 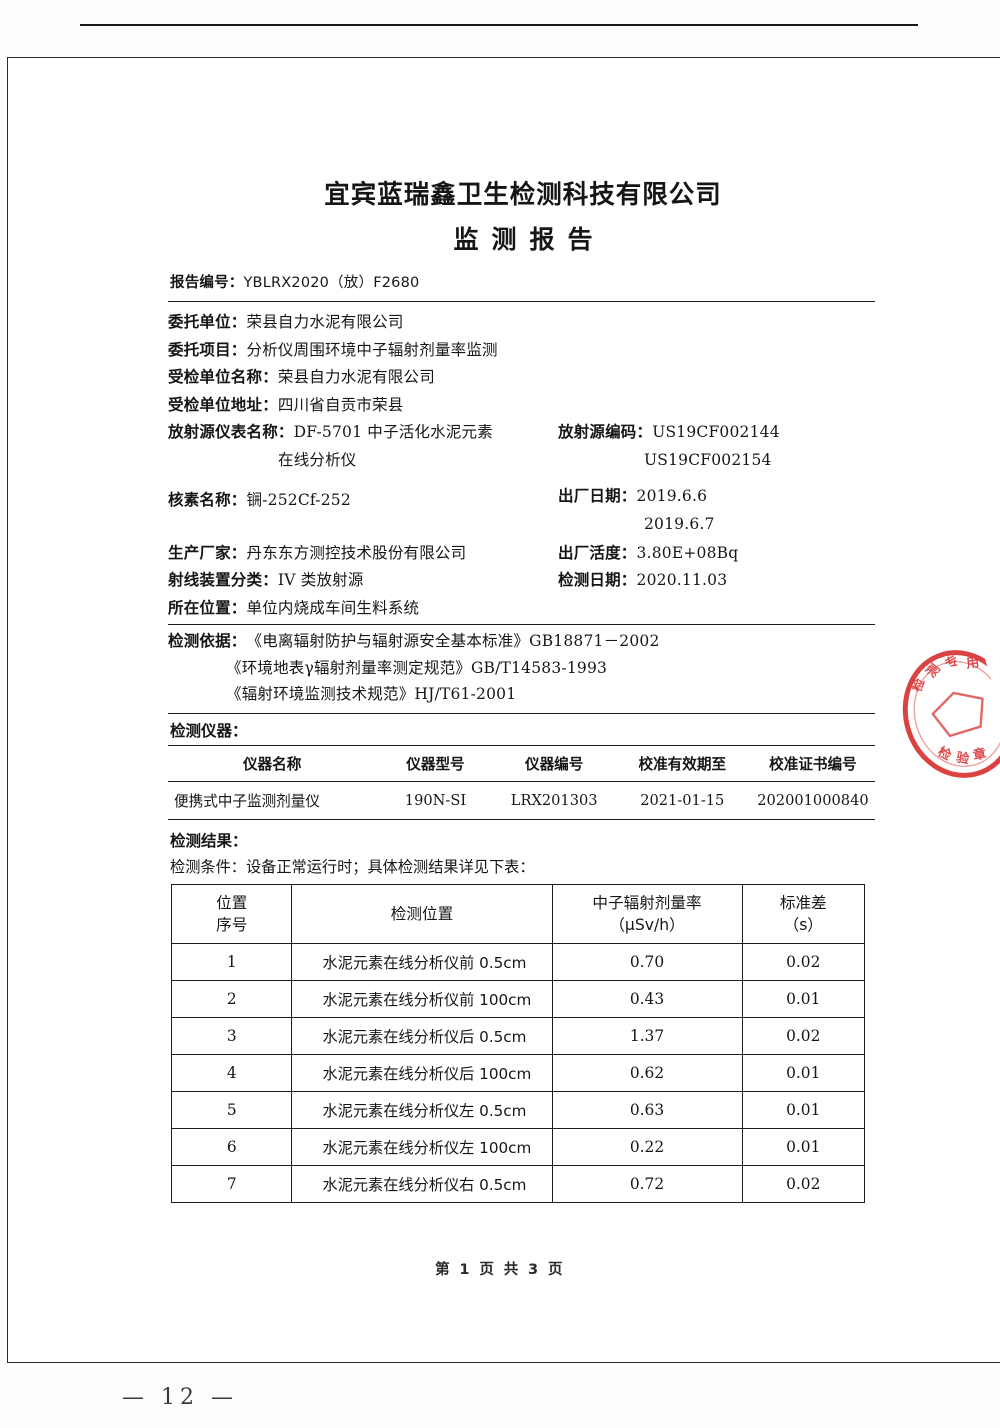 What do you see at coordinates (708, 459) in the screenshot?
I see `field-source-code-value-line2: US19CF002154` at bounding box center [708, 459].